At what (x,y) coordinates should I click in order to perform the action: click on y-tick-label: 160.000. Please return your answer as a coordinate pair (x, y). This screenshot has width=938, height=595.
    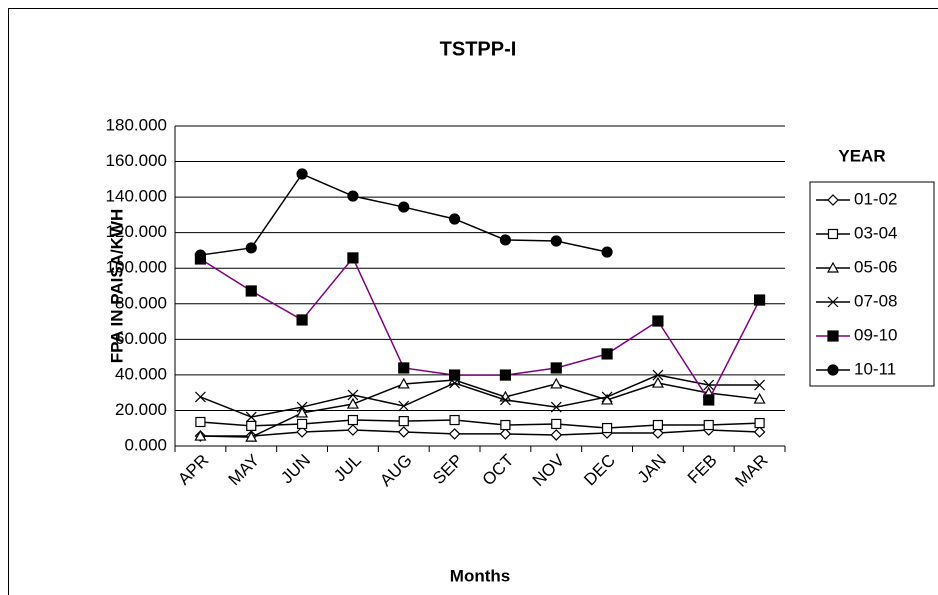
    Looking at the image, I should click on (136, 160).